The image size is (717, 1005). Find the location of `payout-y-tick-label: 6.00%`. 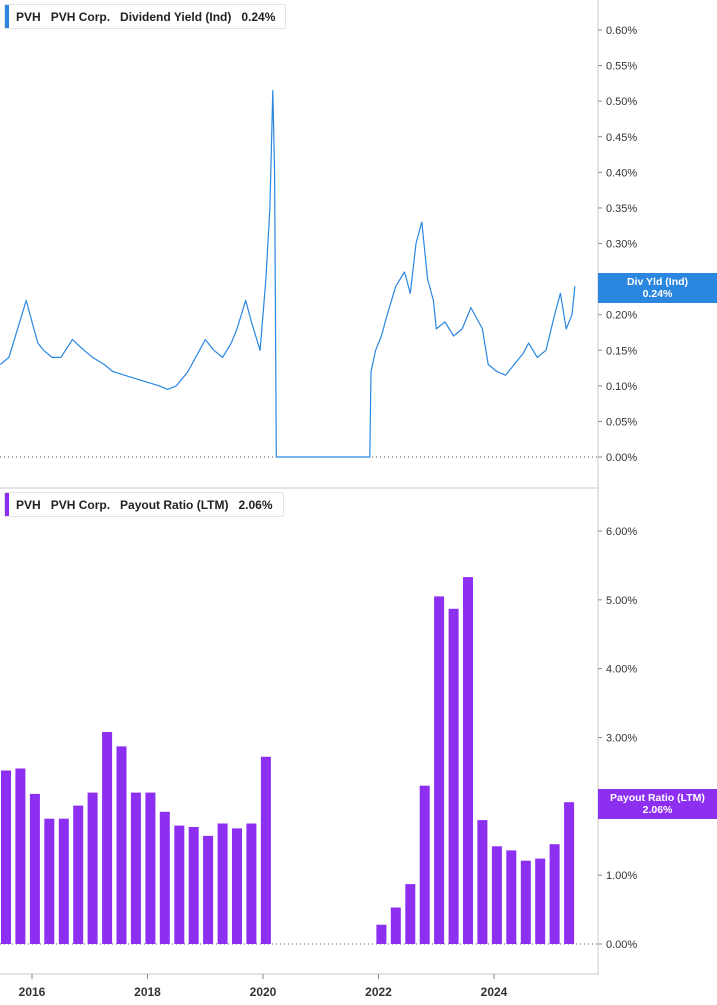

payout-y-tick-label: 6.00% is located at coordinates (621, 532).